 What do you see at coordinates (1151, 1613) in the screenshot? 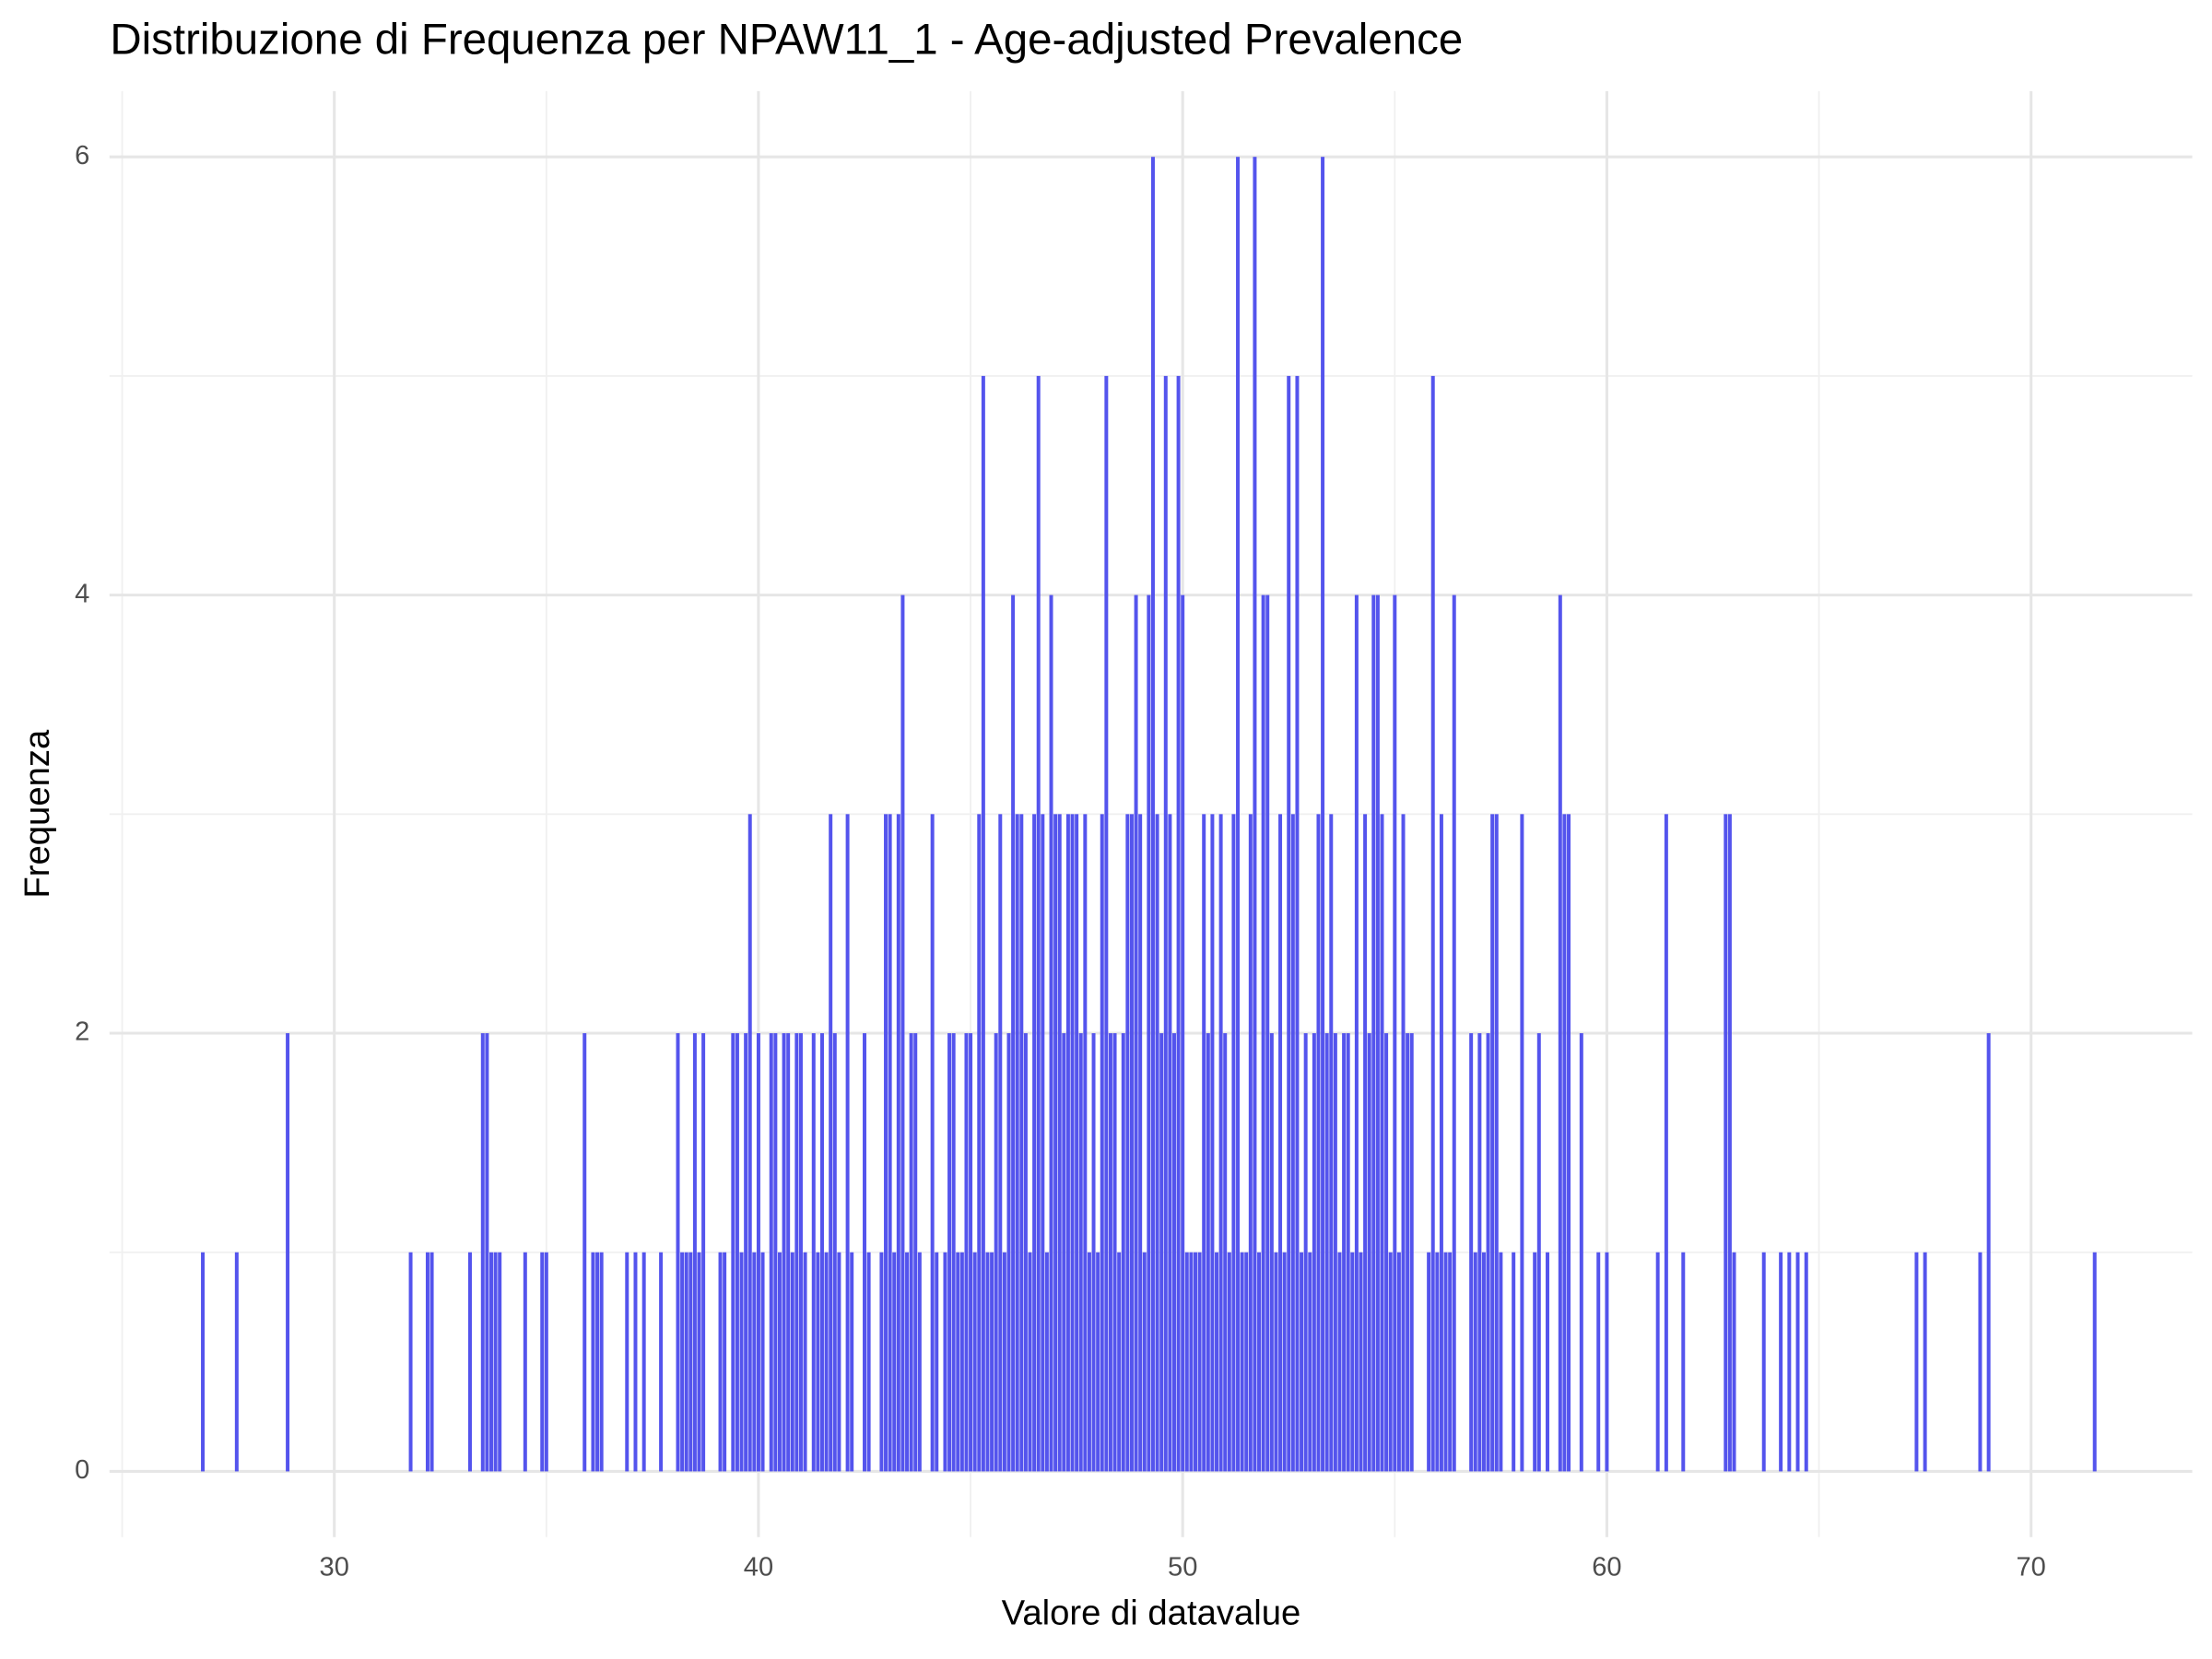
I see `x-axis-label: Valore di datavalue` at bounding box center [1151, 1613].